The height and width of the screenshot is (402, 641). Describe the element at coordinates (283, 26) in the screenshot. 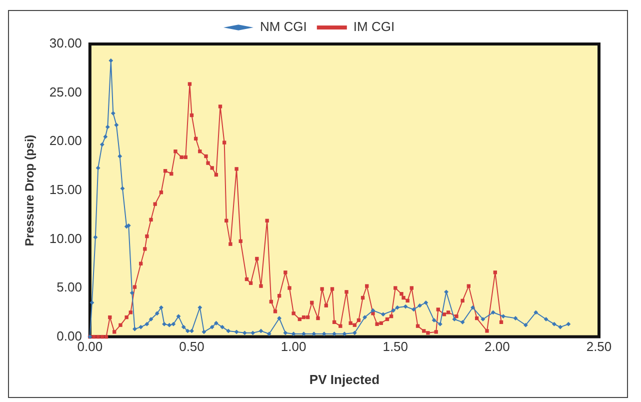

I see `legend-label: NM CGI` at that location.